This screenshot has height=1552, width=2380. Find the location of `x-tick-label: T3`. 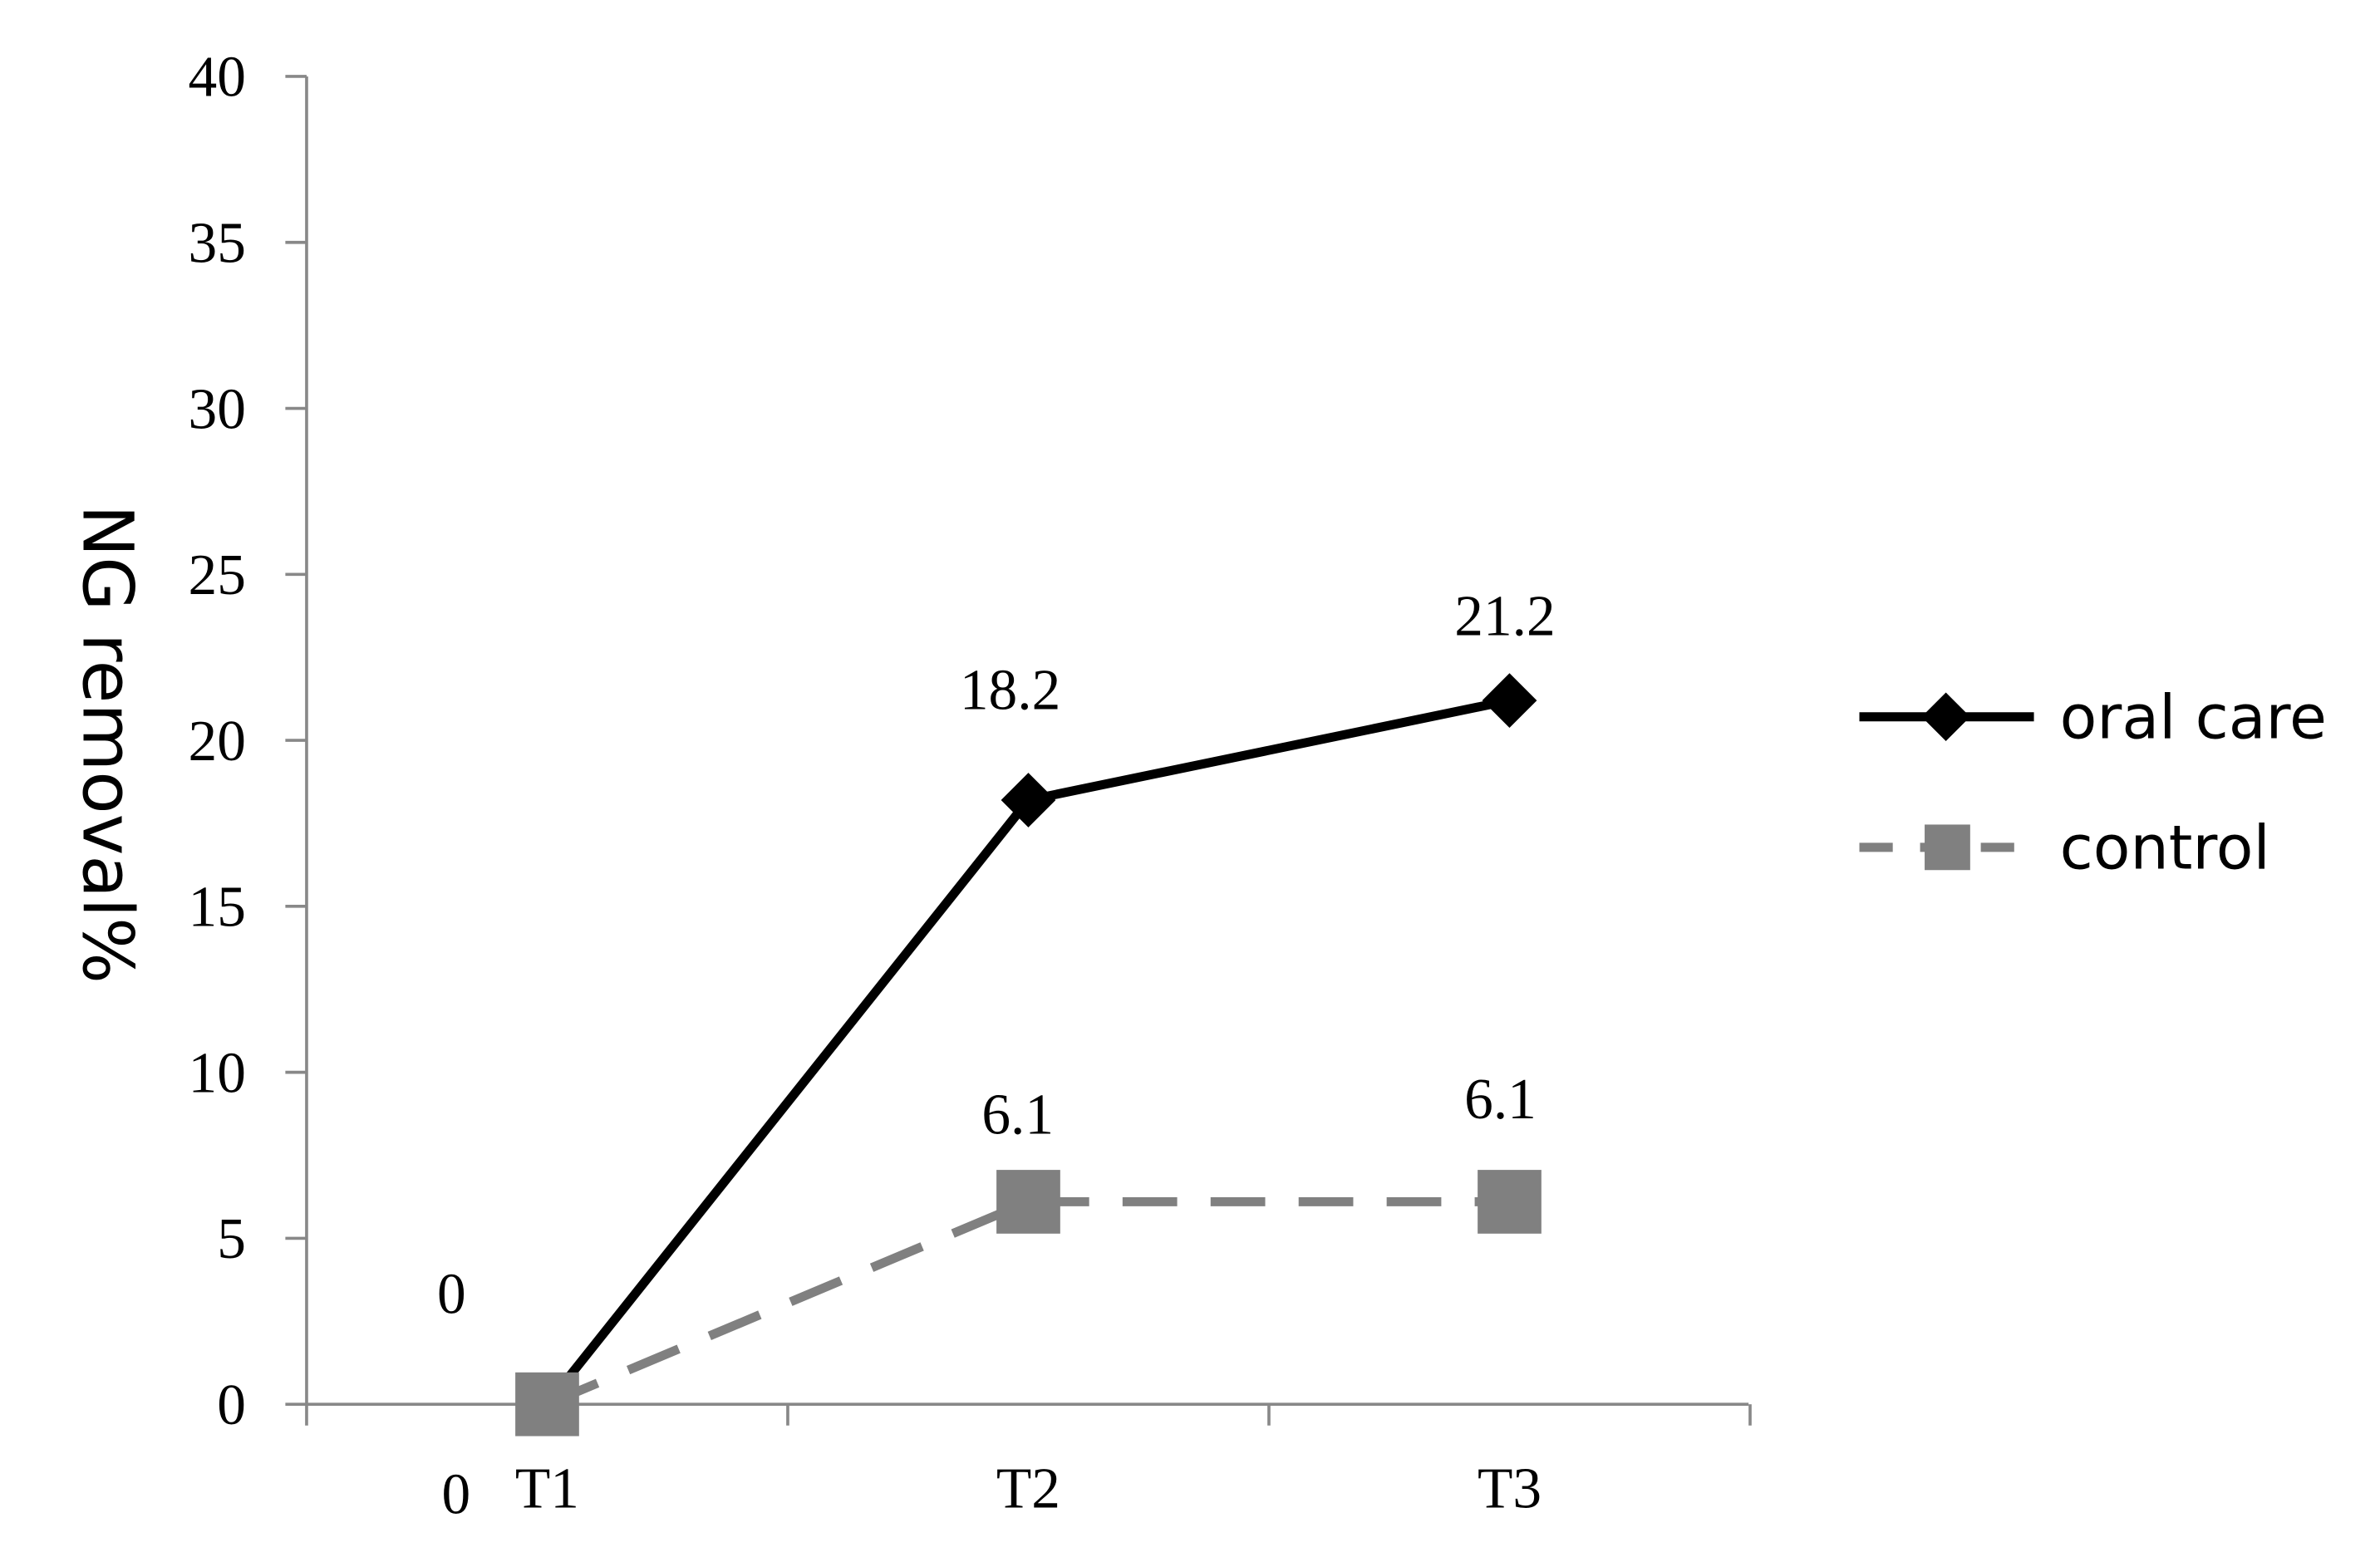

x-tick-label: T3 is located at coordinates (1510, 1488).